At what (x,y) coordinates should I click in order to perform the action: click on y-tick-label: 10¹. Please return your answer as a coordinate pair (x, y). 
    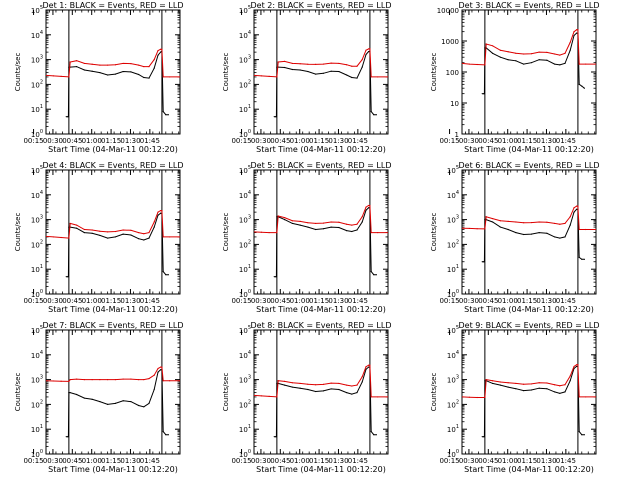
    Looking at the image, I should click on (37, 269).